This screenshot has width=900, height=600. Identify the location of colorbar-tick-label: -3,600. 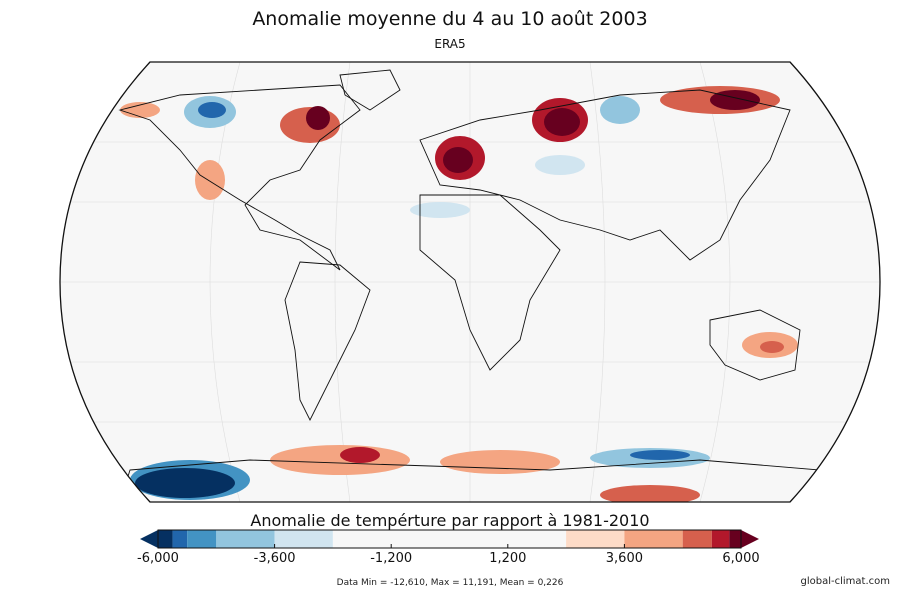
(274, 558).